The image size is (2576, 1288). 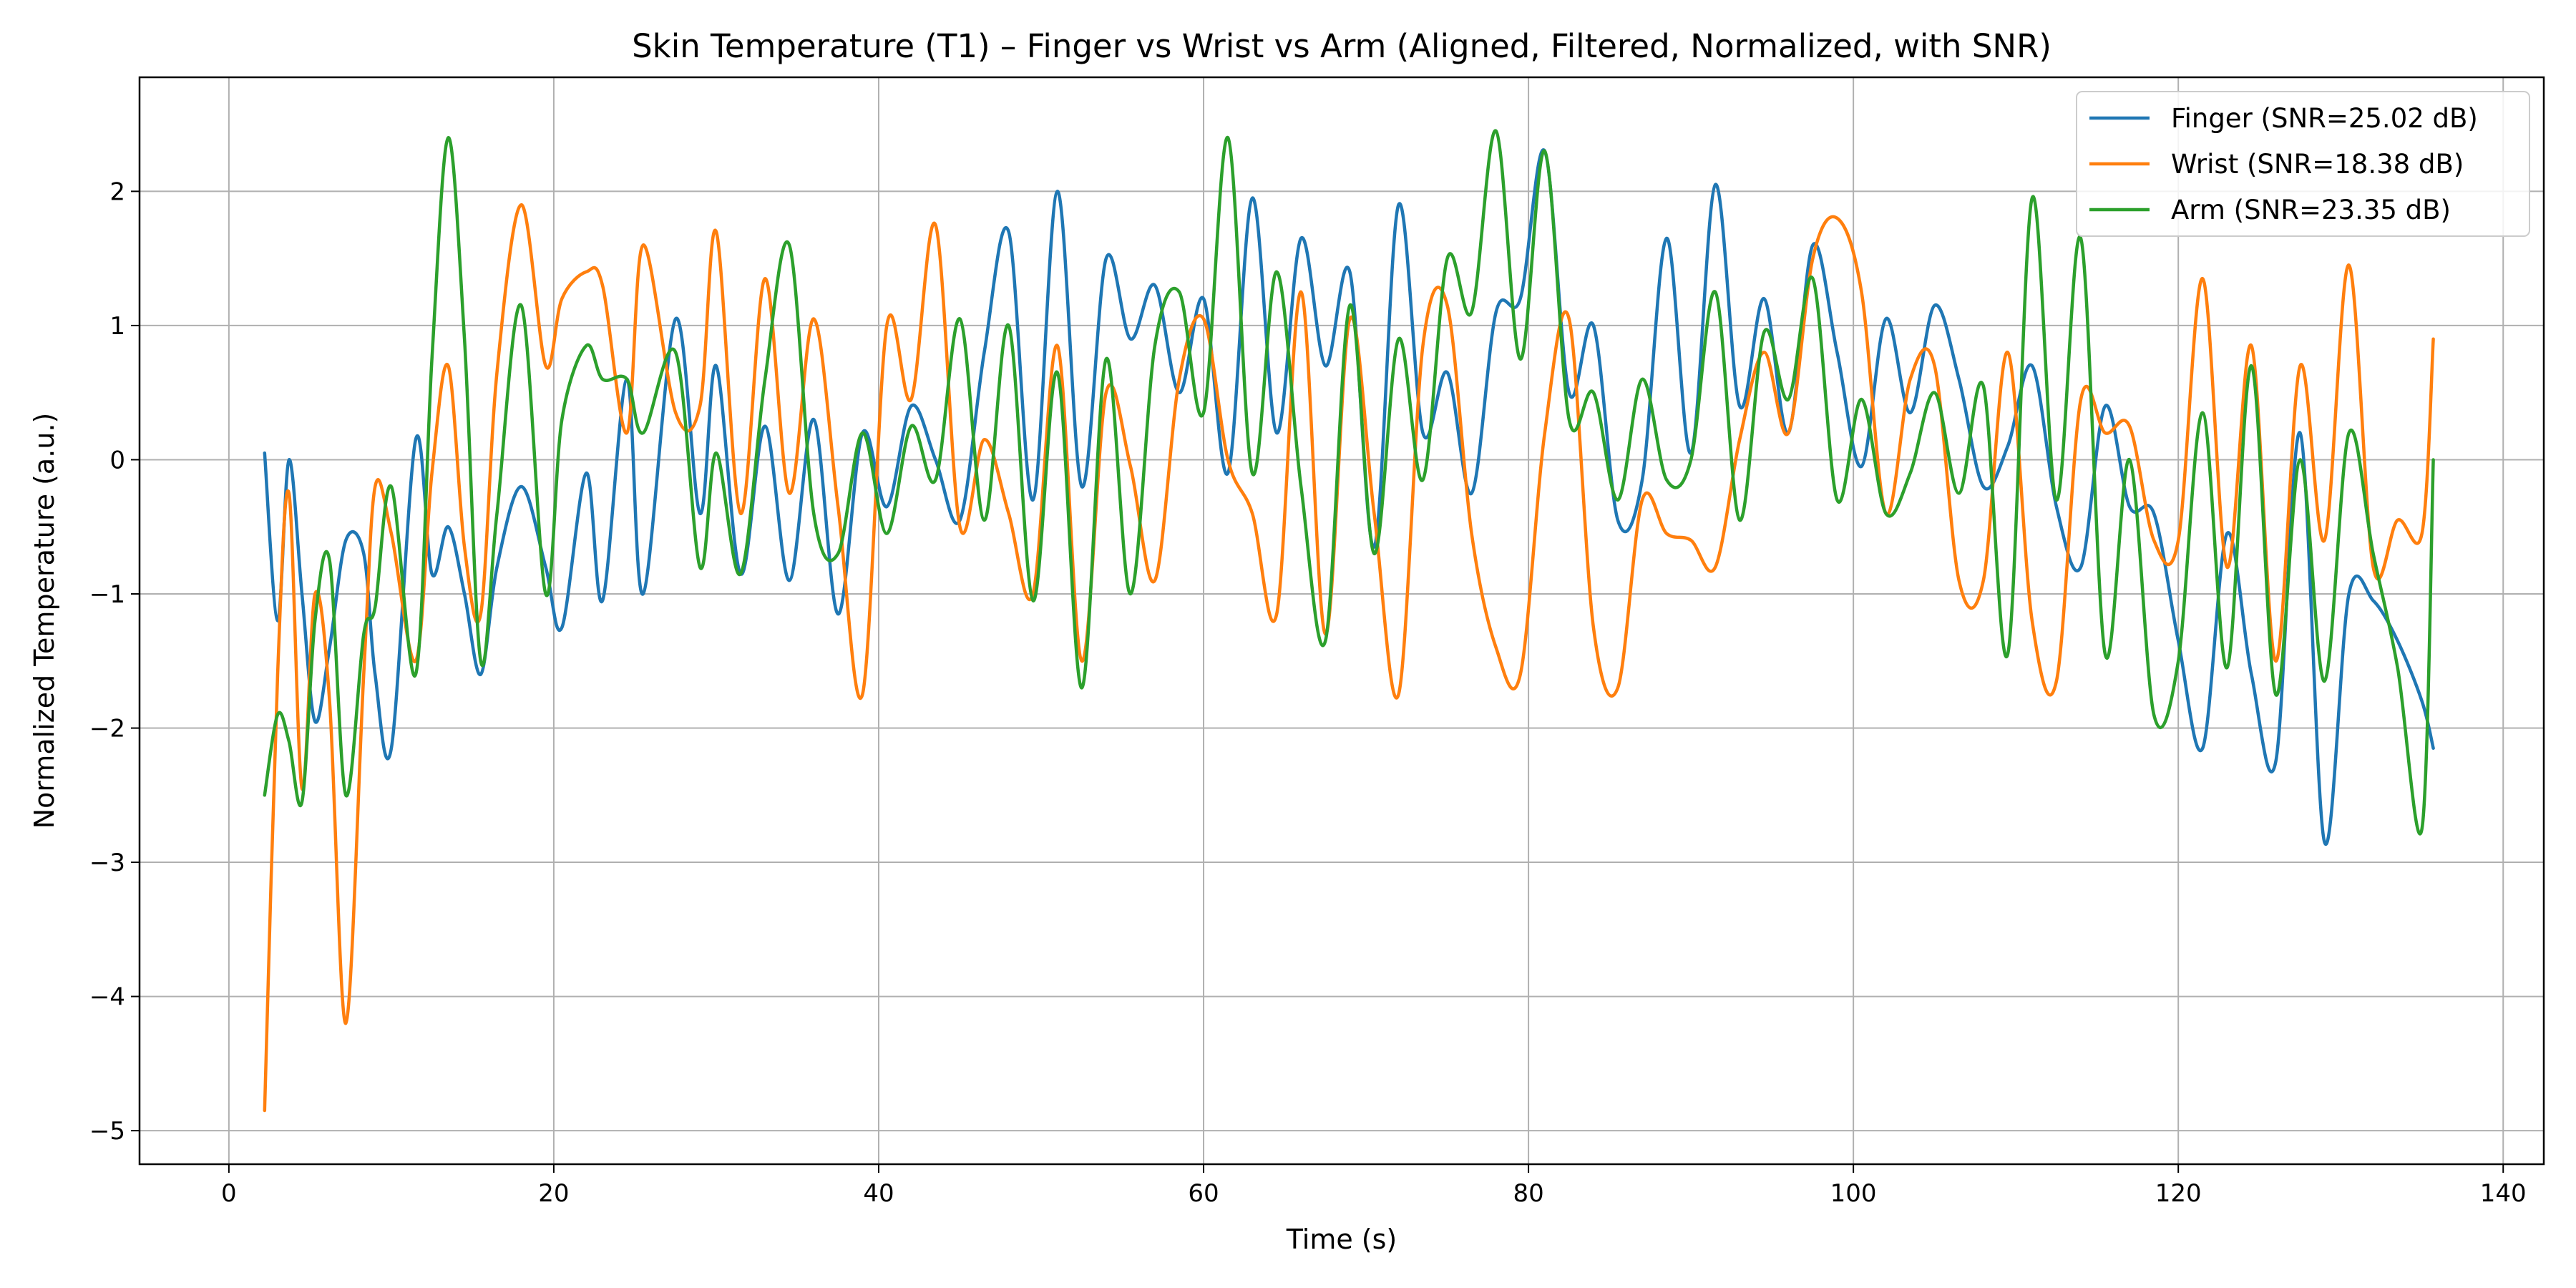 I want to click on x-tick-label: 140, so click(x=2503, y=1193).